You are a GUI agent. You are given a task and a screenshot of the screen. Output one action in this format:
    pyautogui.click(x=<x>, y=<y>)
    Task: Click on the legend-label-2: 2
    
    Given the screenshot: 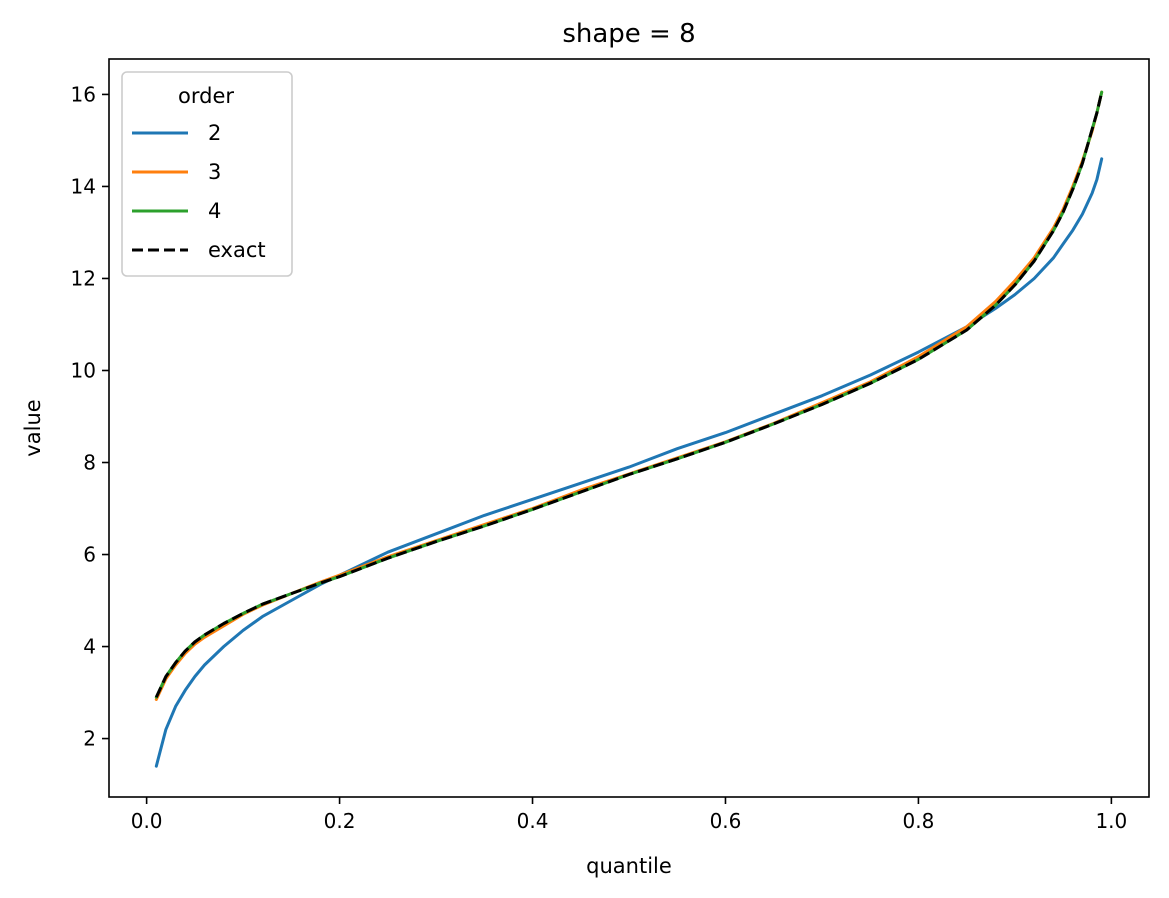 What is the action you would take?
    pyautogui.click(x=214, y=133)
    